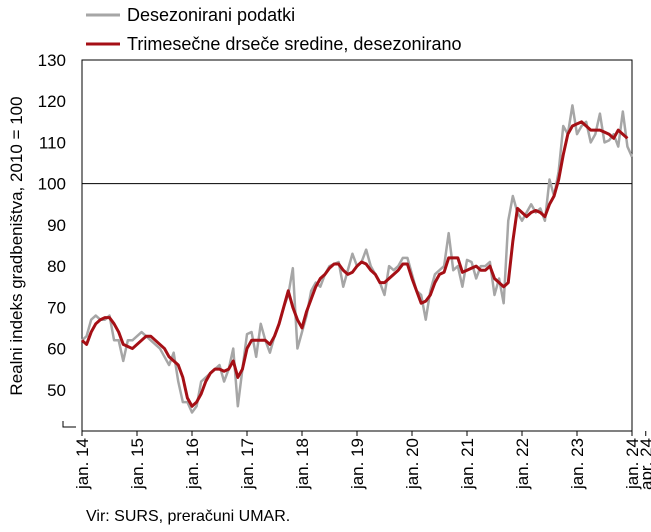 Image resolution: width=651 pixels, height=532 pixels. Describe the element at coordinates (357, 464) in the screenshot. I see `x-tick-label: jan. 19` at that location.